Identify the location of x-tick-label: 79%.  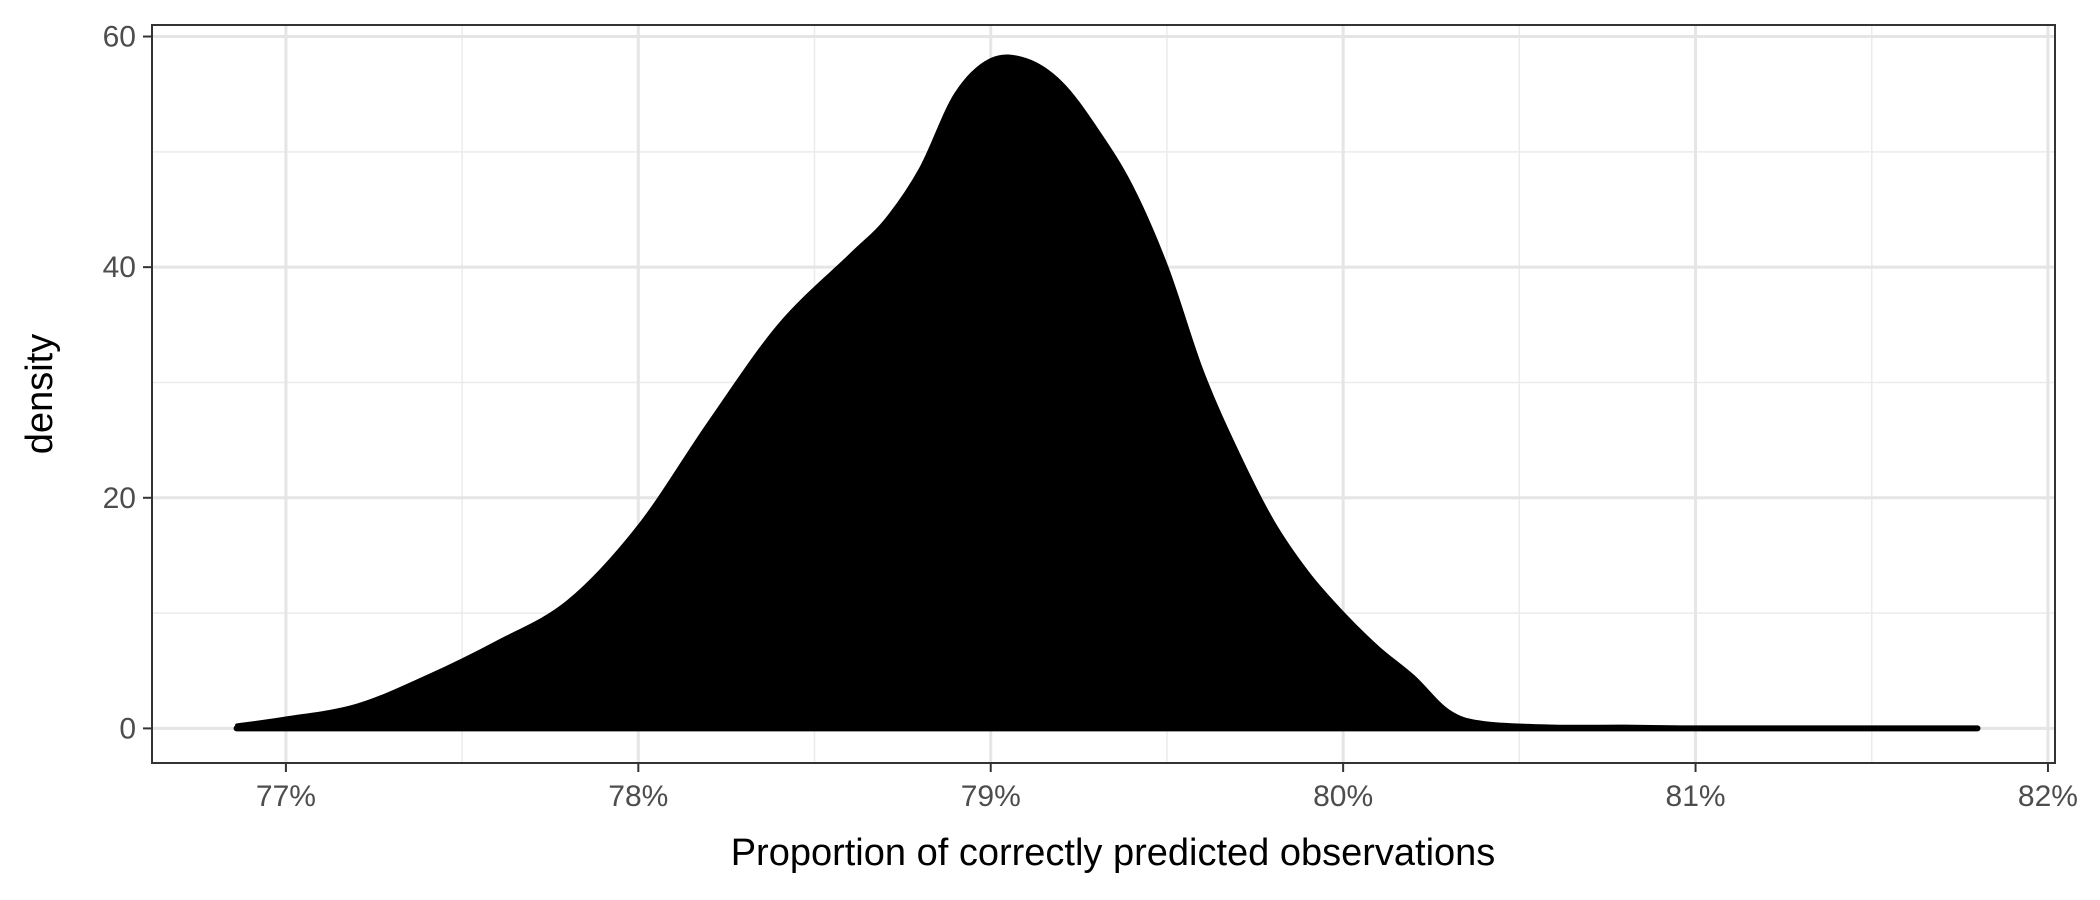
(991, 796).